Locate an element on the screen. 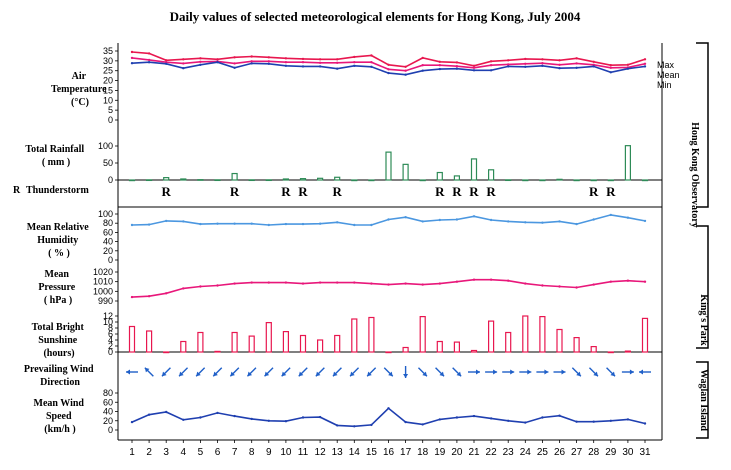  pressure-axis-tick-label: 1010 is located at coordinates (103, 282).